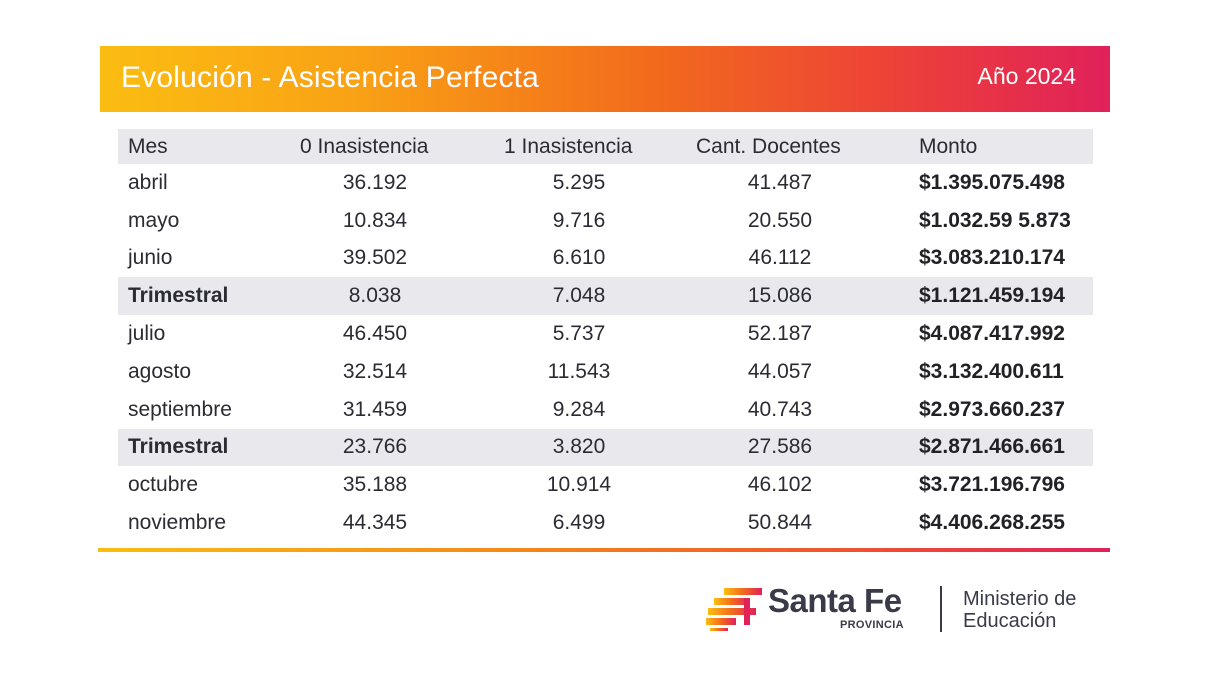 The height and width of the screenshot is (679, 1210). I want to click on cell-monto: $2.973.660.237, so click(992, 409).